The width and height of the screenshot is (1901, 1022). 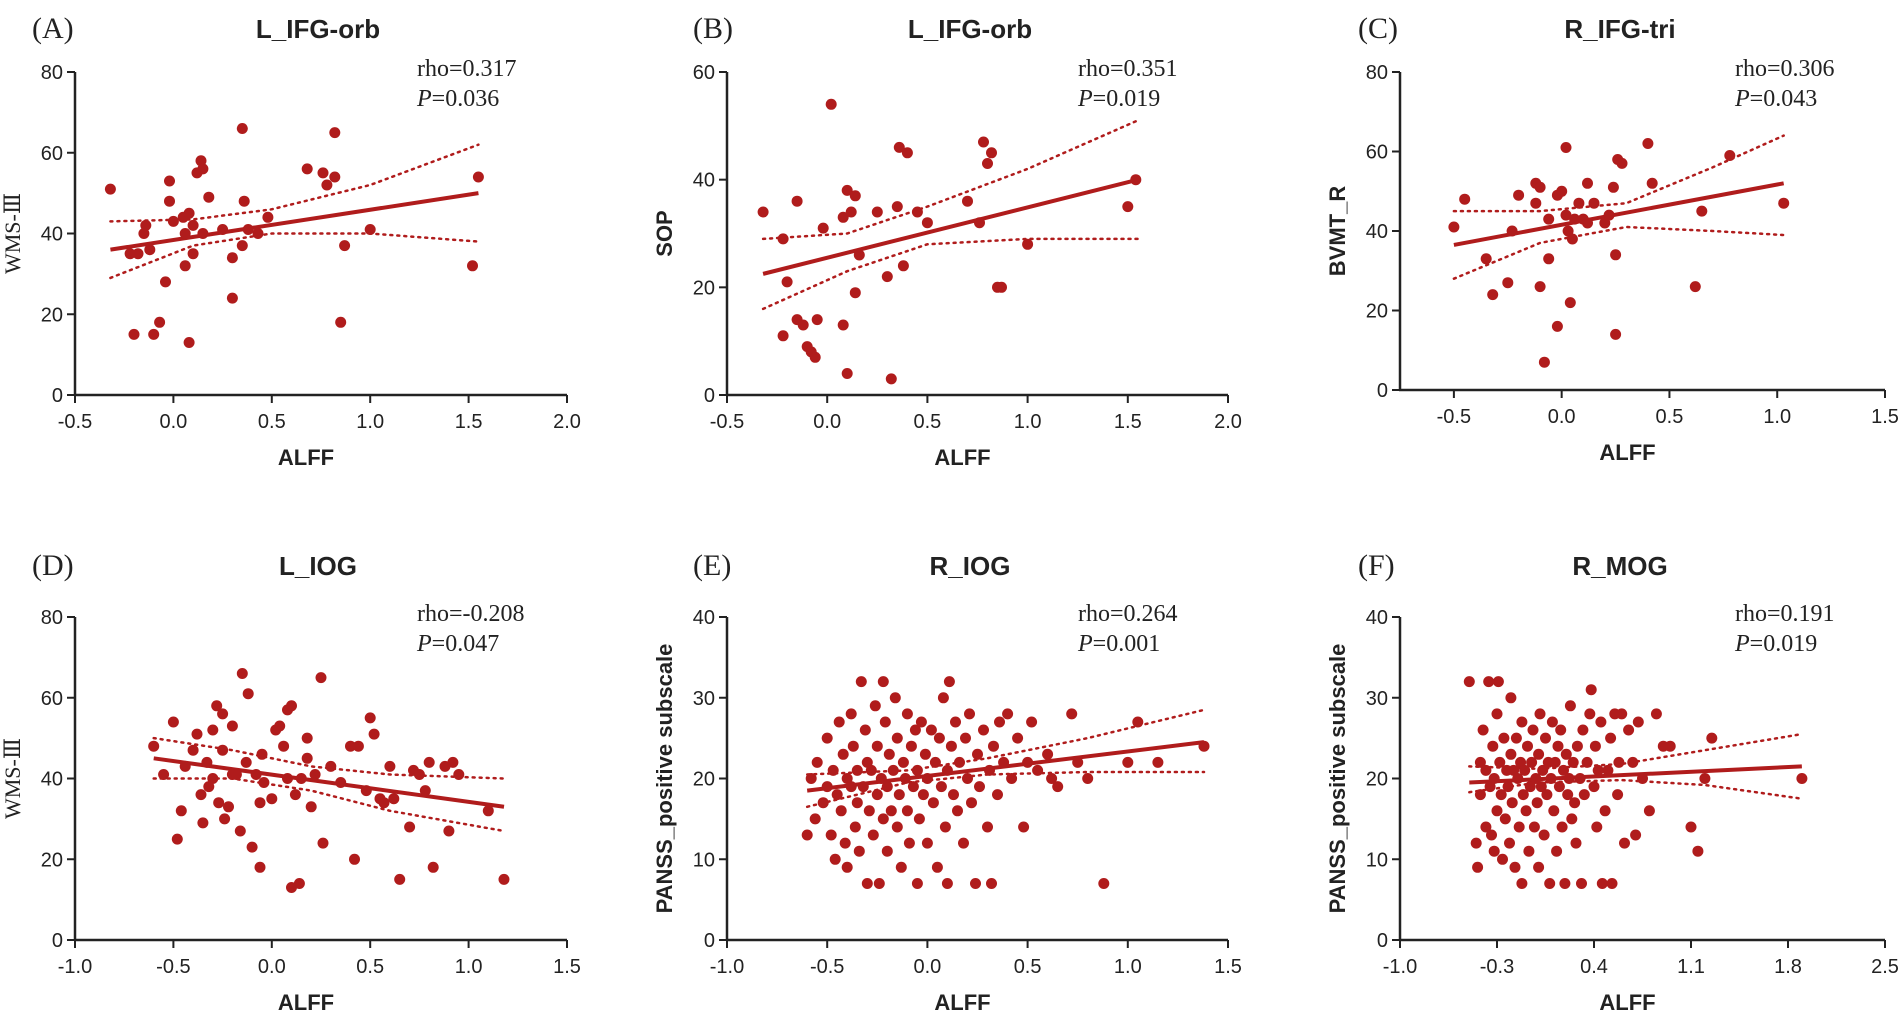 I want to click on p-value-stat: P=0.043, so click(x=1775, y=99).